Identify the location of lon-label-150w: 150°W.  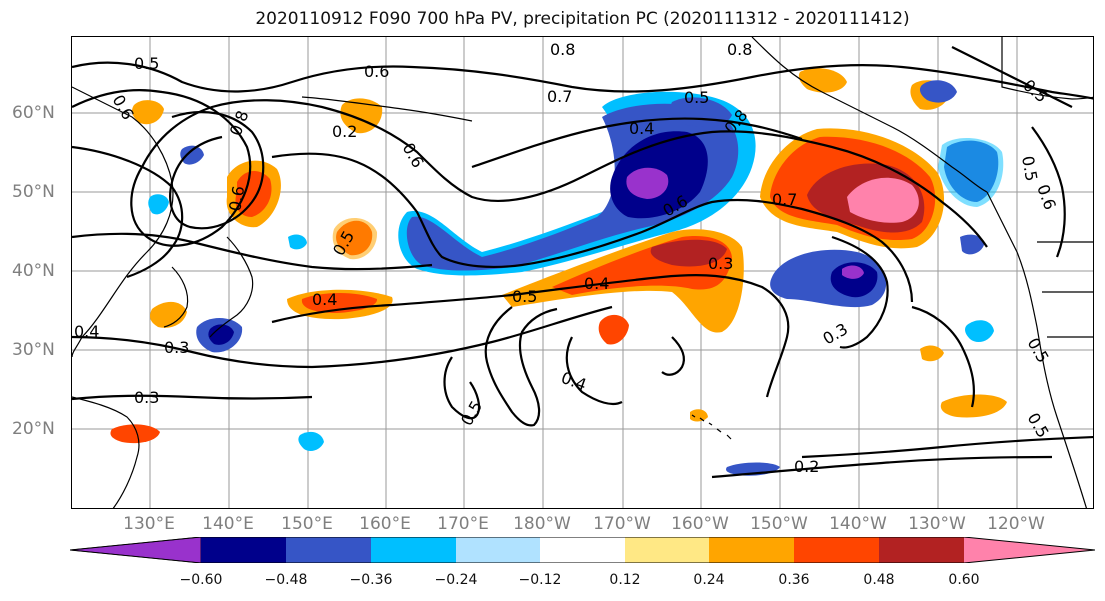
(779, 524).